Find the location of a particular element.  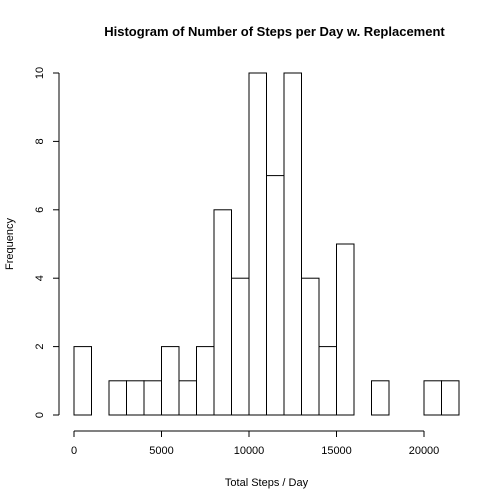

y-tick-label-0: 0 is located at coordinates (40, 415).